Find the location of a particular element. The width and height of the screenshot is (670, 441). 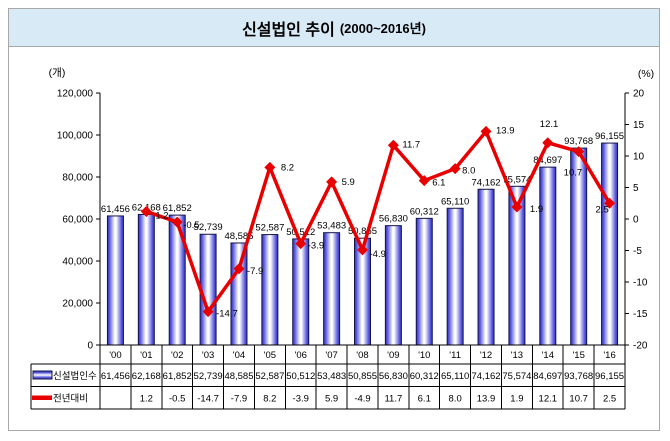

x-axis-label: '00 is located at coordinates (115, 355).